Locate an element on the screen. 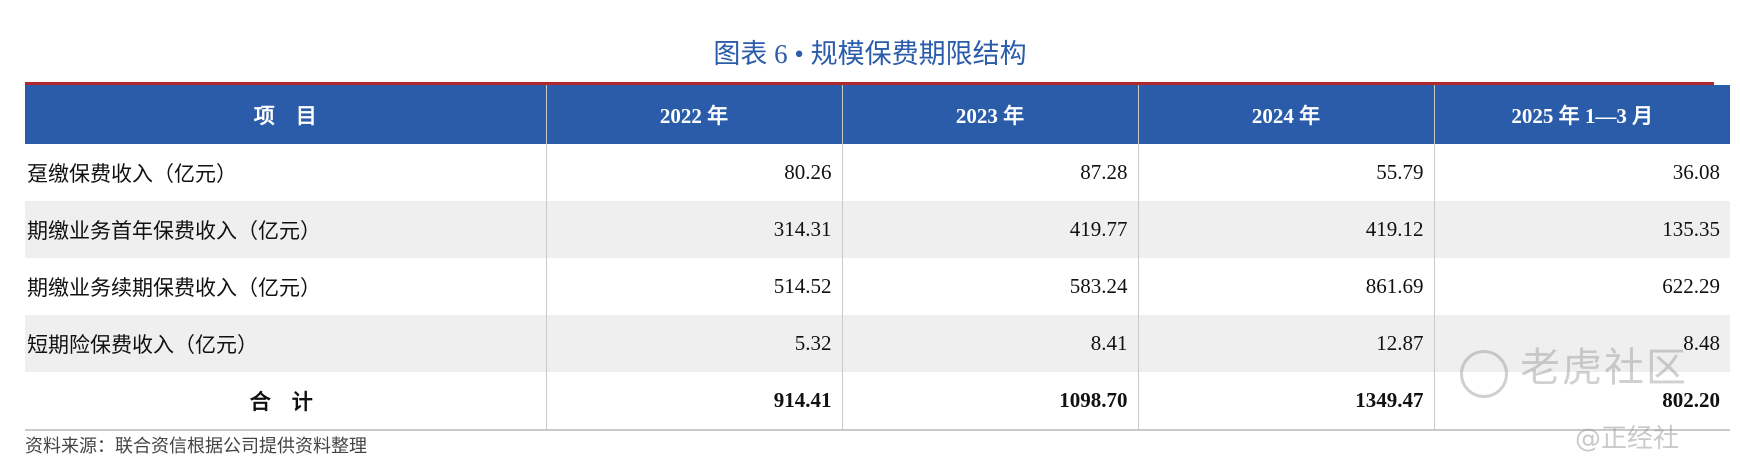 This screenshot has width=1740, height=472. cell: 55.79 is located at coordinates (1285, 172).